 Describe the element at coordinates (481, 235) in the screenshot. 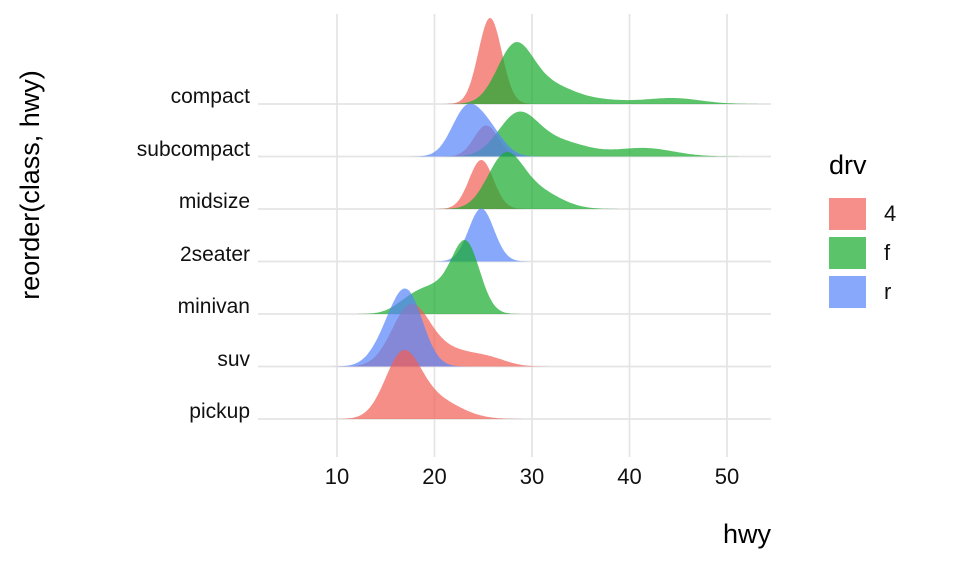

I see `density-curve-2seater-r` at that location.